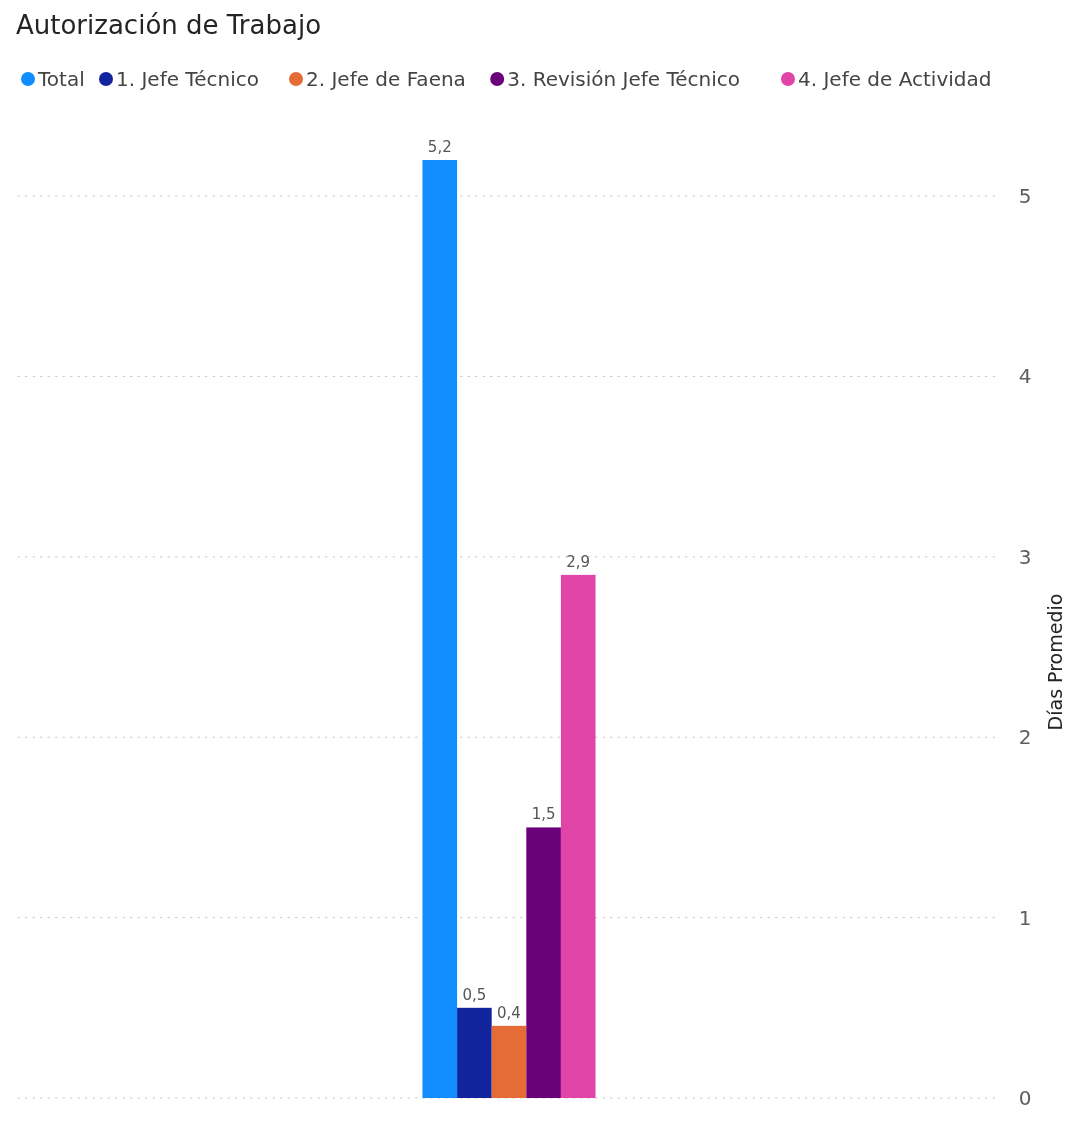 This screenshot has width=1067, height=1129. What do you see at coordinates (624, 79) in the screenshot?
I see `legend-label: 3. Revisión Jefe Técnico` at bounding box center [624, 79].